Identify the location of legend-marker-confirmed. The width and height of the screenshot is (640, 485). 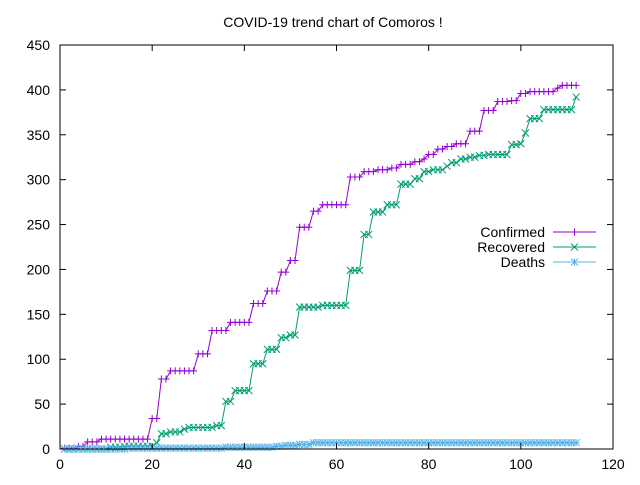
(574, 232).